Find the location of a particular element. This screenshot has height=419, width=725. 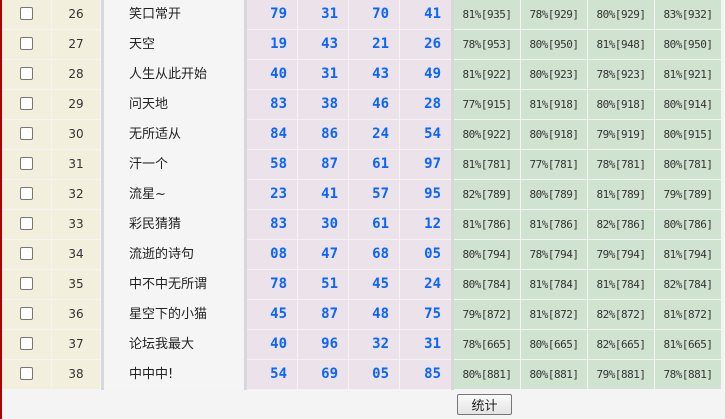

pick-number: 54 is located at coordinates (425, 134).